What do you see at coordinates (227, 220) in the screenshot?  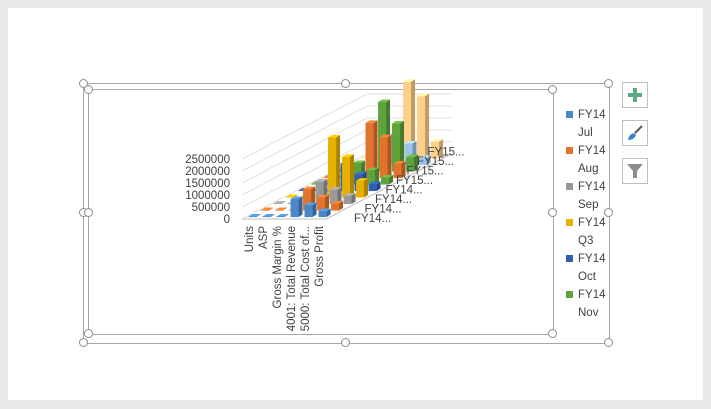 I see `y-tick-label: 0` at bounding box center [227, 220].